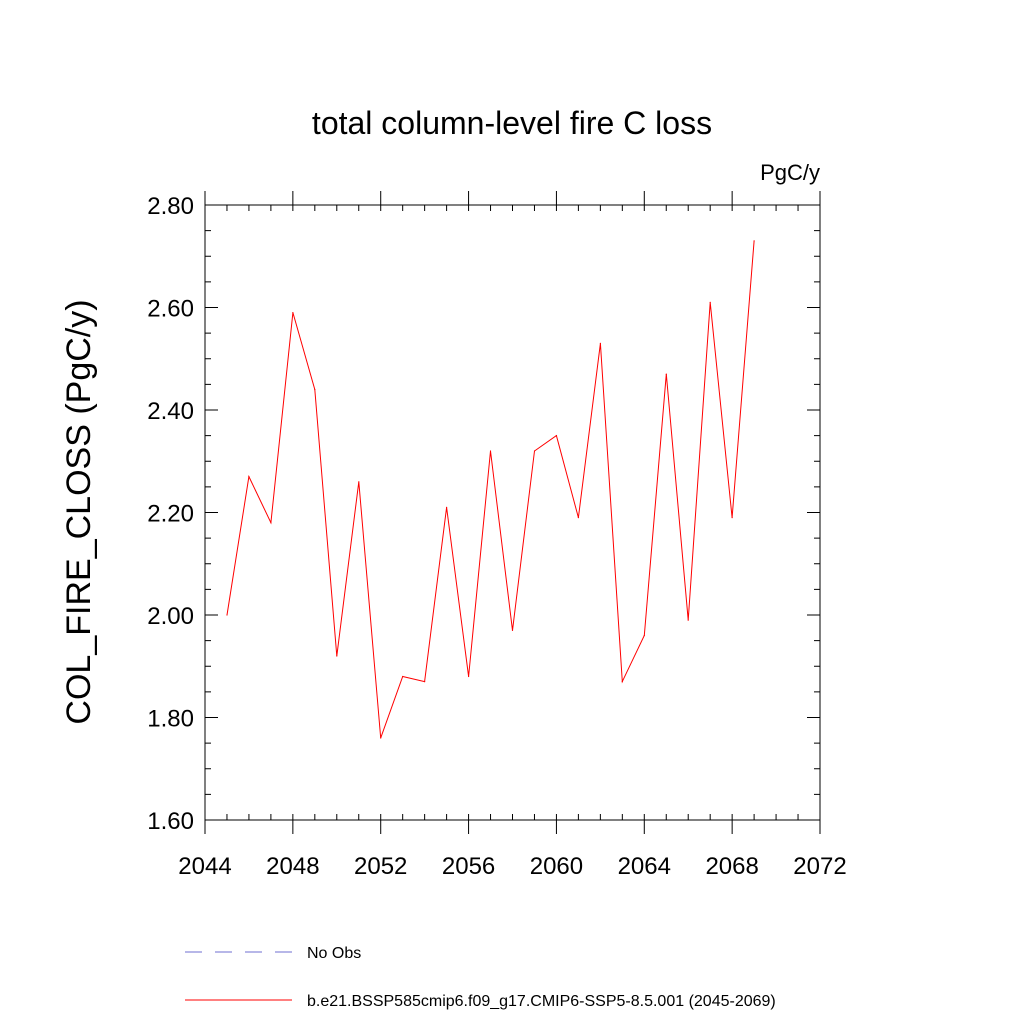 The height and width of the screenshot is (1024, 1024). I want to click on y-tick-label: 2.00, so click(170, 616).